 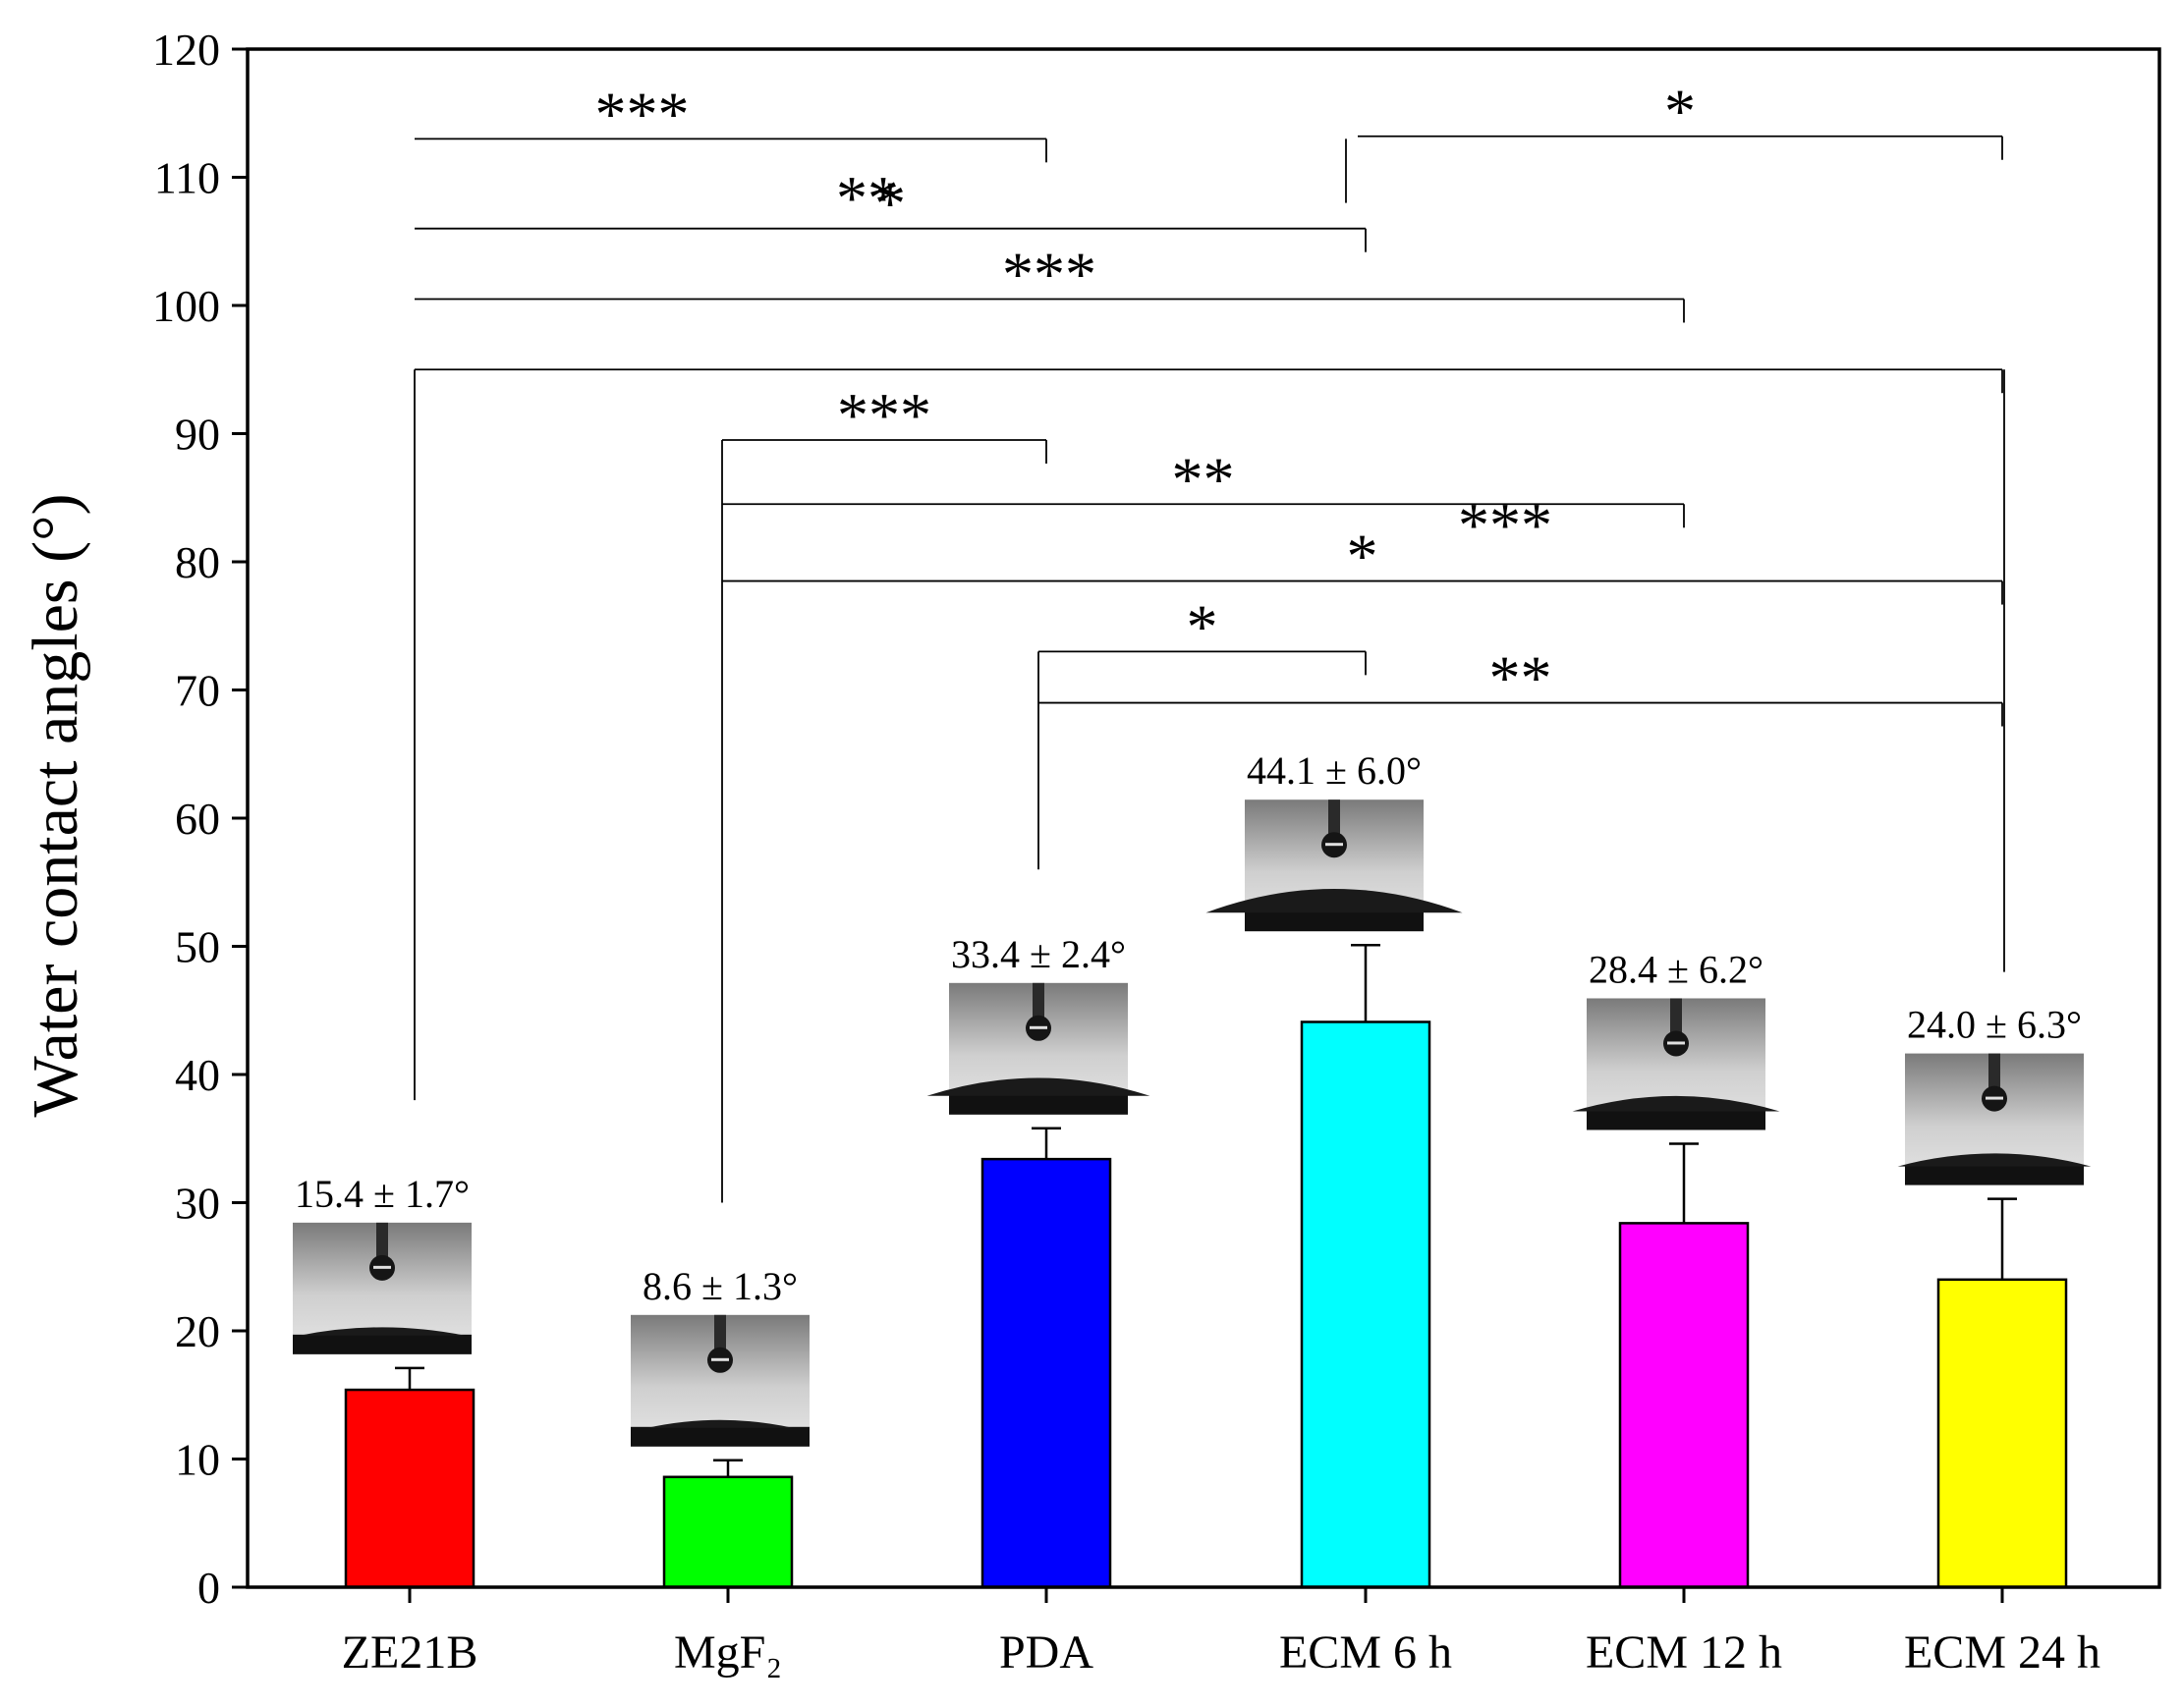 I want to click on significance-extra-1: ***, so click(x=1505, y=525).